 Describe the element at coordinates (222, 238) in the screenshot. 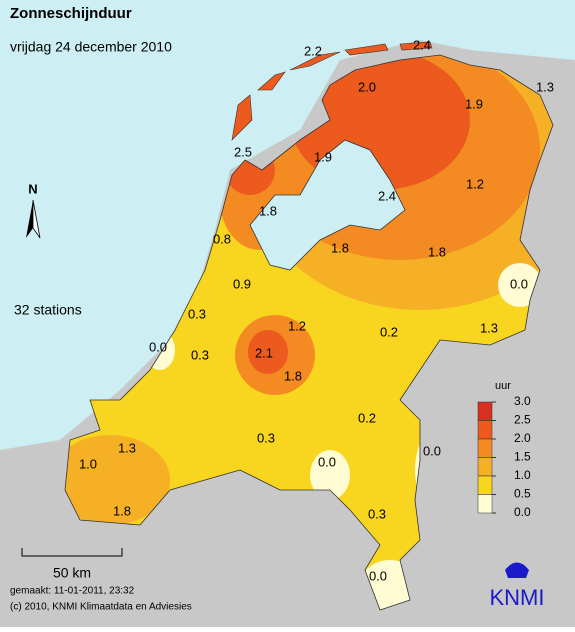

I see `station-value: 0.8` at that location.